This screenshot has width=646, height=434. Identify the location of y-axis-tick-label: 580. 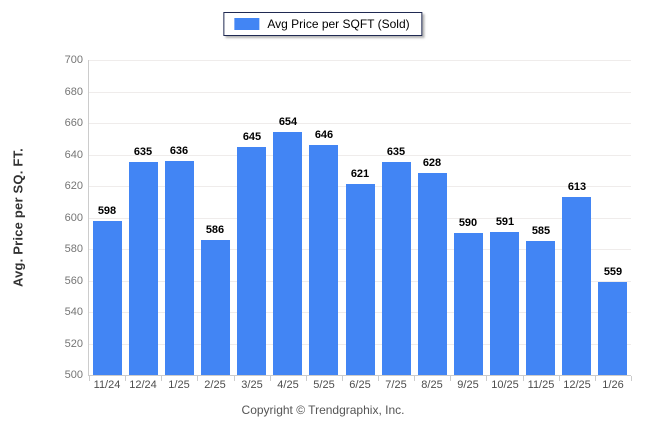
(73, 249).